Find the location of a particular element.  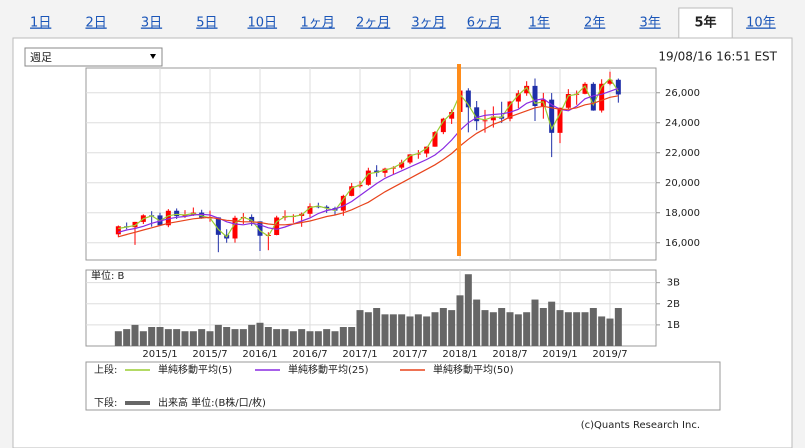

tab-label: 5年 is located at coordinates (705, 23).